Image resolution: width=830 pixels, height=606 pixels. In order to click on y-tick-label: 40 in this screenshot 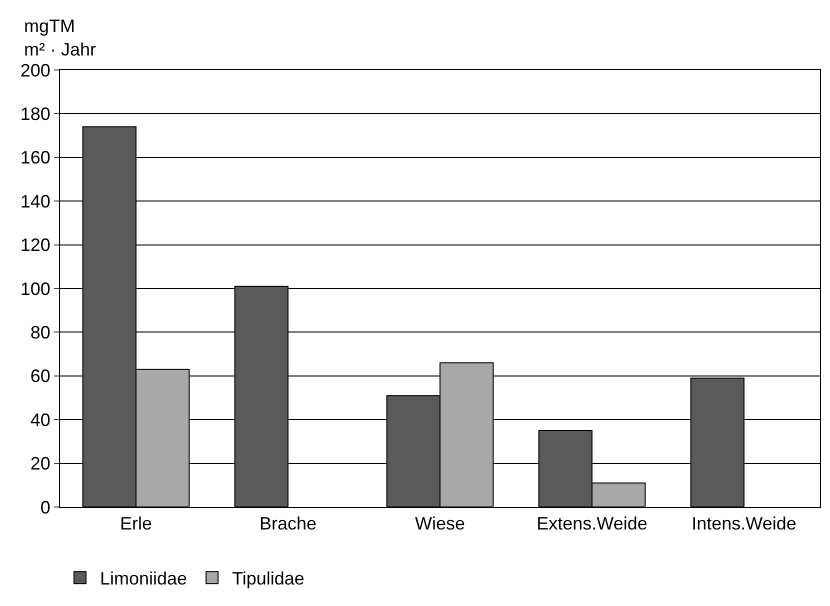, I will do `click(40, 420)`.